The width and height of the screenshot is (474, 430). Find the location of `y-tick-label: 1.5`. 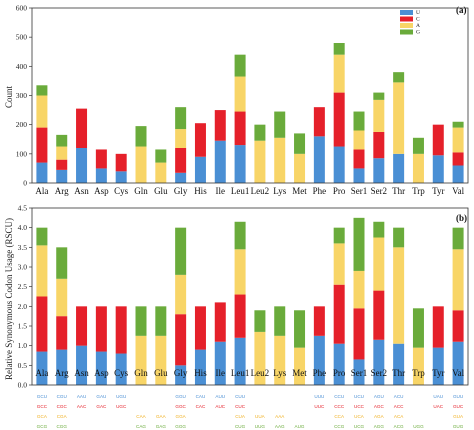

y-tick-label: 1.5 is located at coordinates (23, 326).